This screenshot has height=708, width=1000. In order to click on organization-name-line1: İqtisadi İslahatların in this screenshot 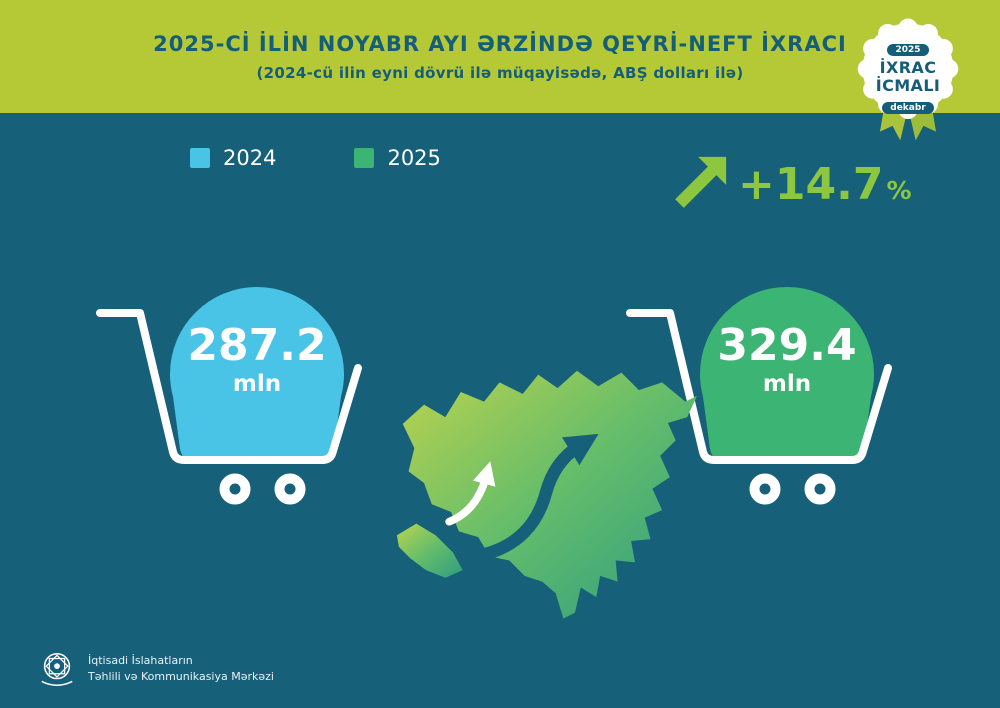, I will do `click(140, 660)`.